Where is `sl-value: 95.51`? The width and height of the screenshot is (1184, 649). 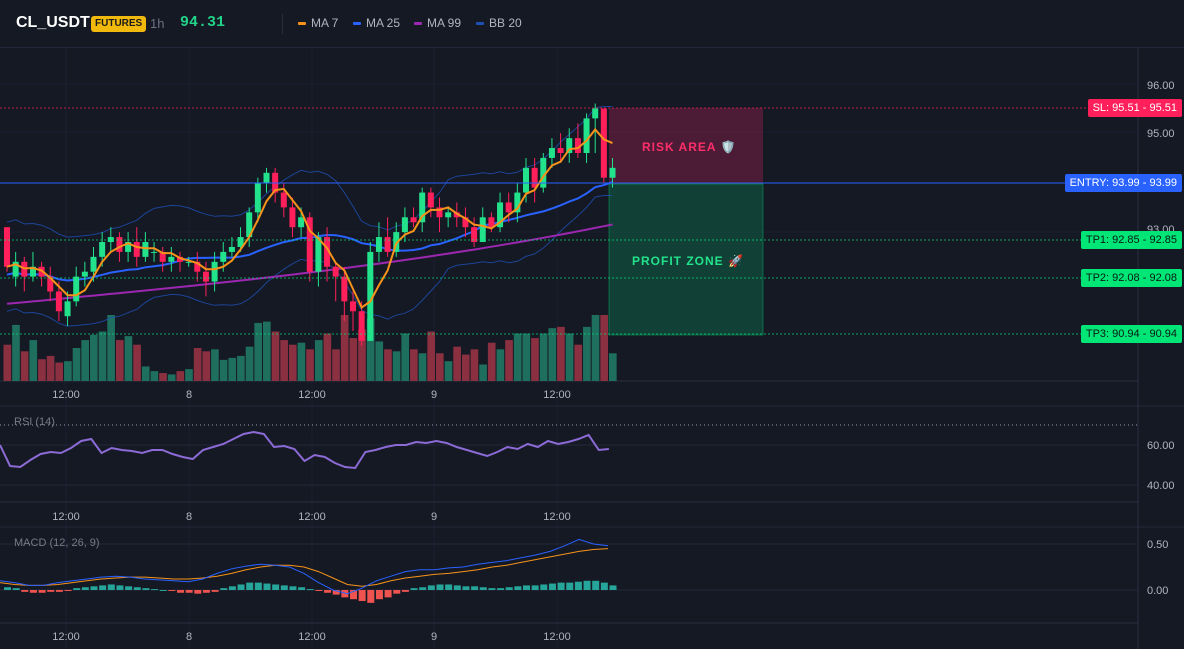
sl-value: 95.51 is located at coordinates (1163, 108).